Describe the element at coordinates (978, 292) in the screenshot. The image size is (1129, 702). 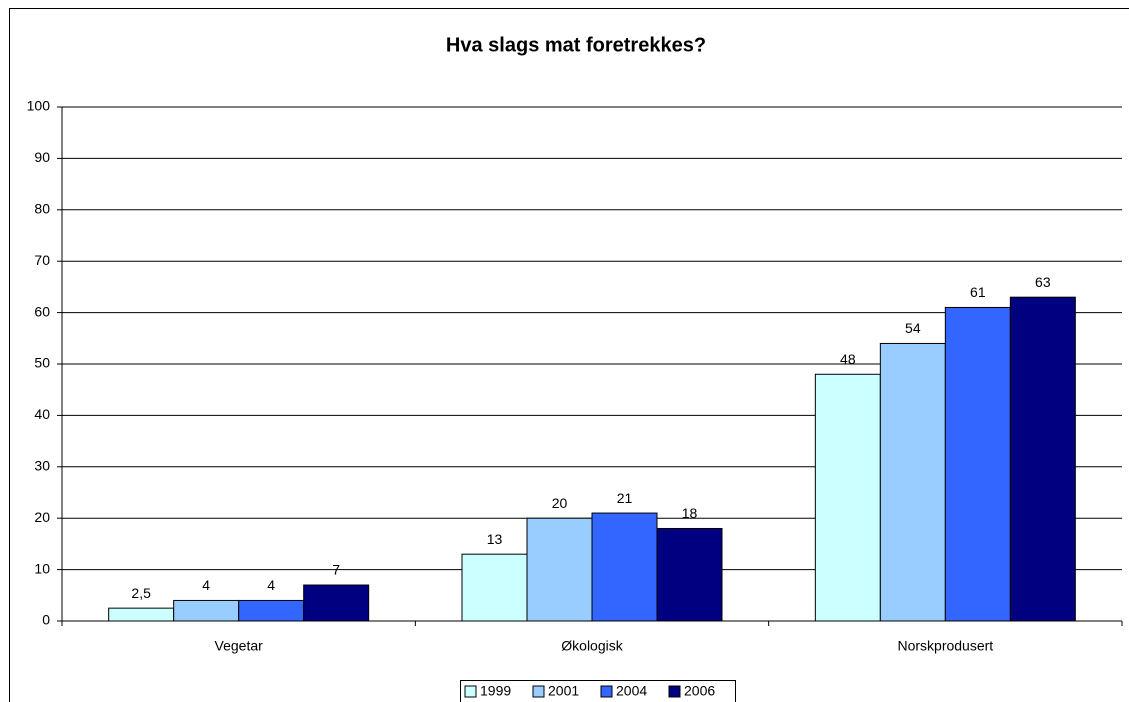
I see `value-label: 61` at that location.